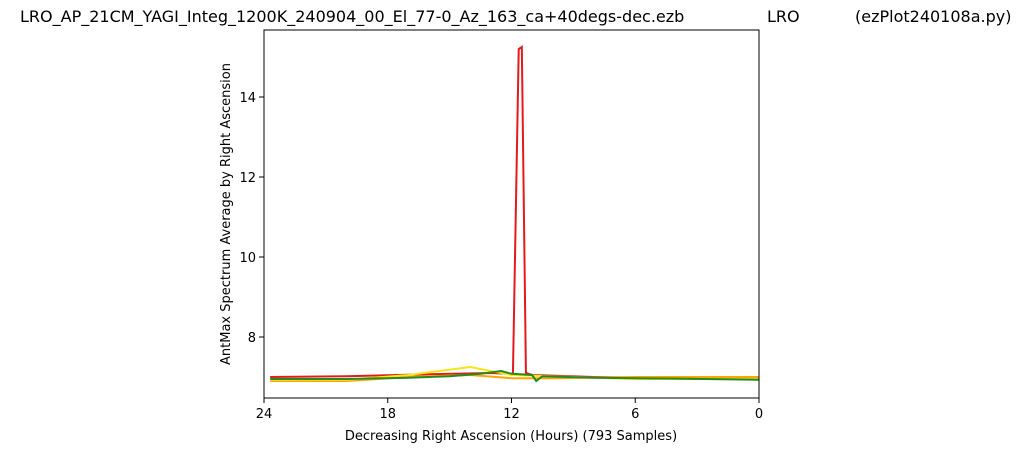 Image resolution: width=1024 pixels, height=455 pixels. Describe the element at coordinates (247, 258) in the screenshot. I see `y-tick-label: 10` at that location.